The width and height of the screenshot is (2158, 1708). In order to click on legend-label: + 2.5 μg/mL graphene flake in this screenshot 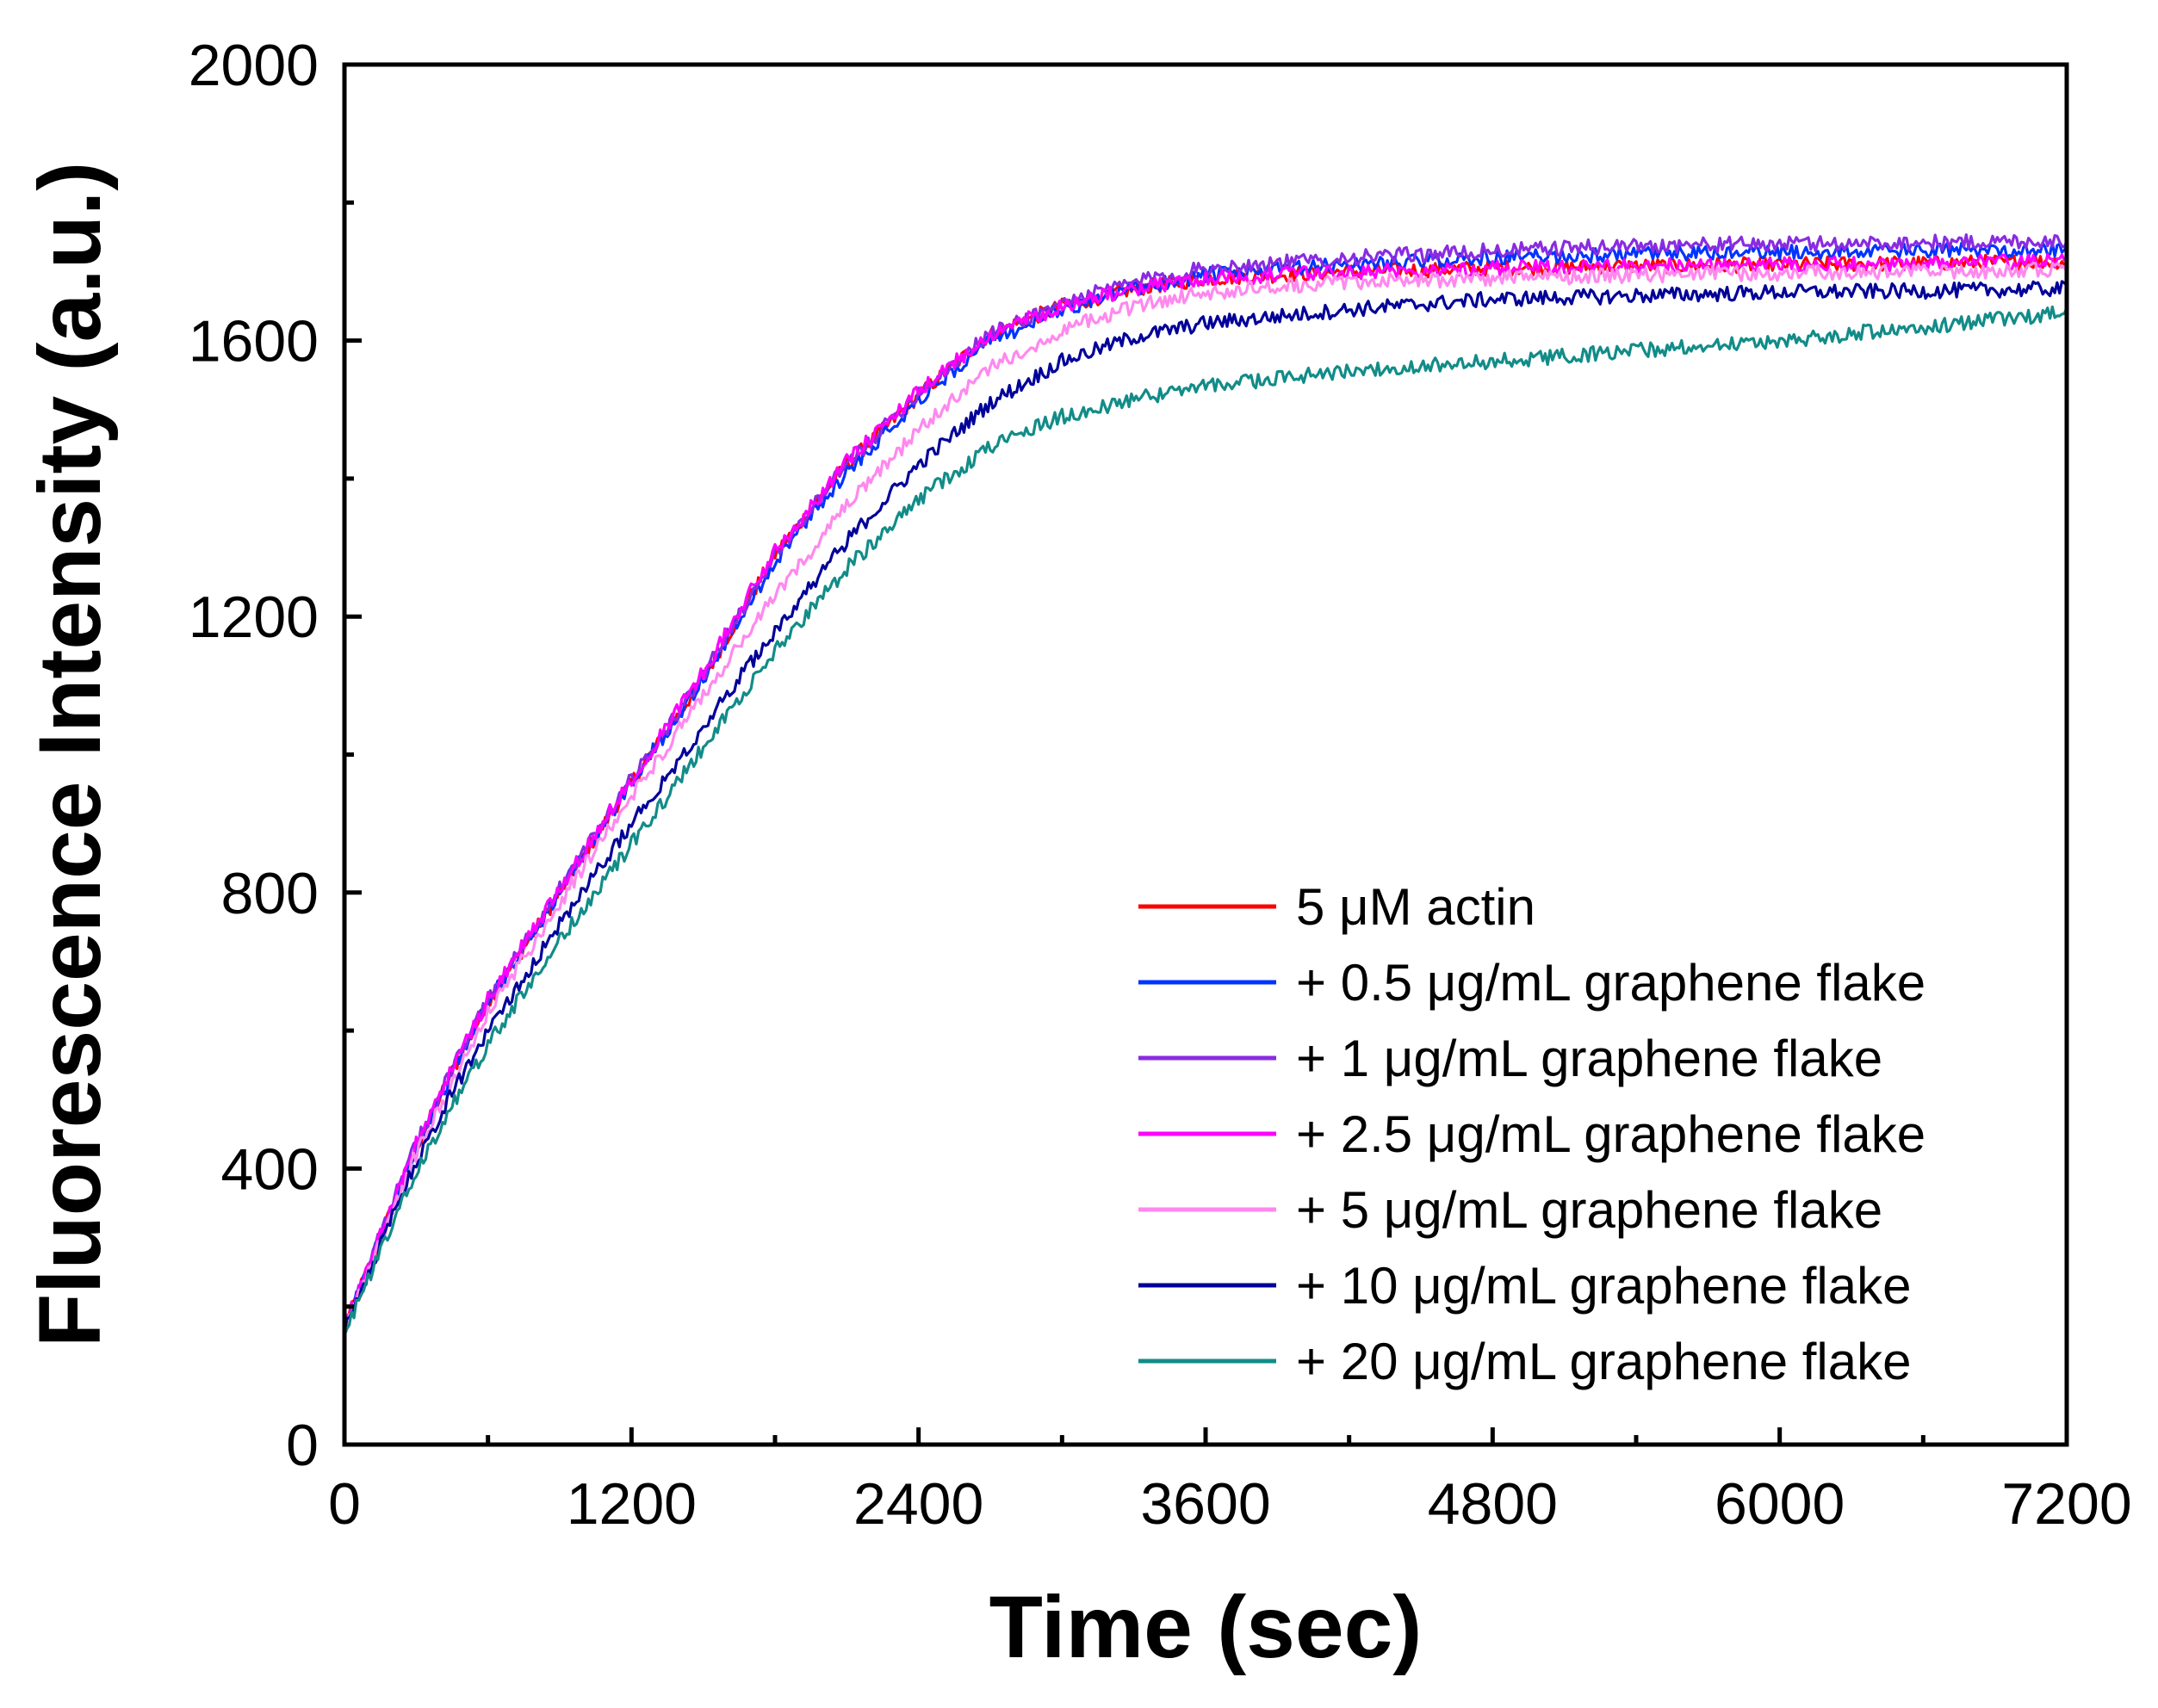, I will do `click(1611, 1134)`.